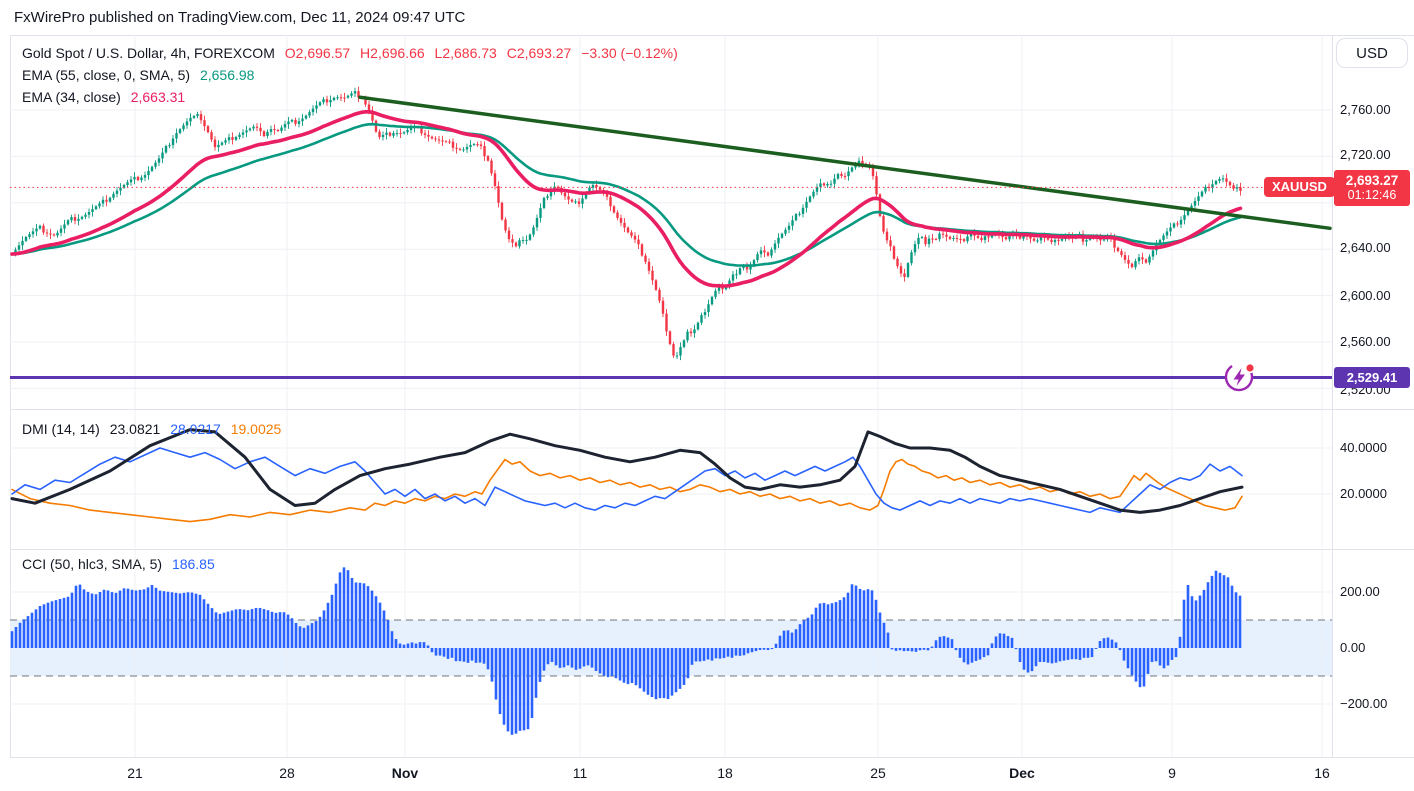  Describe the element at coordinates (92, 564) in the screenshot. I see `cci-label: CCI (50, hlc3, SMA, 5)` at that location.